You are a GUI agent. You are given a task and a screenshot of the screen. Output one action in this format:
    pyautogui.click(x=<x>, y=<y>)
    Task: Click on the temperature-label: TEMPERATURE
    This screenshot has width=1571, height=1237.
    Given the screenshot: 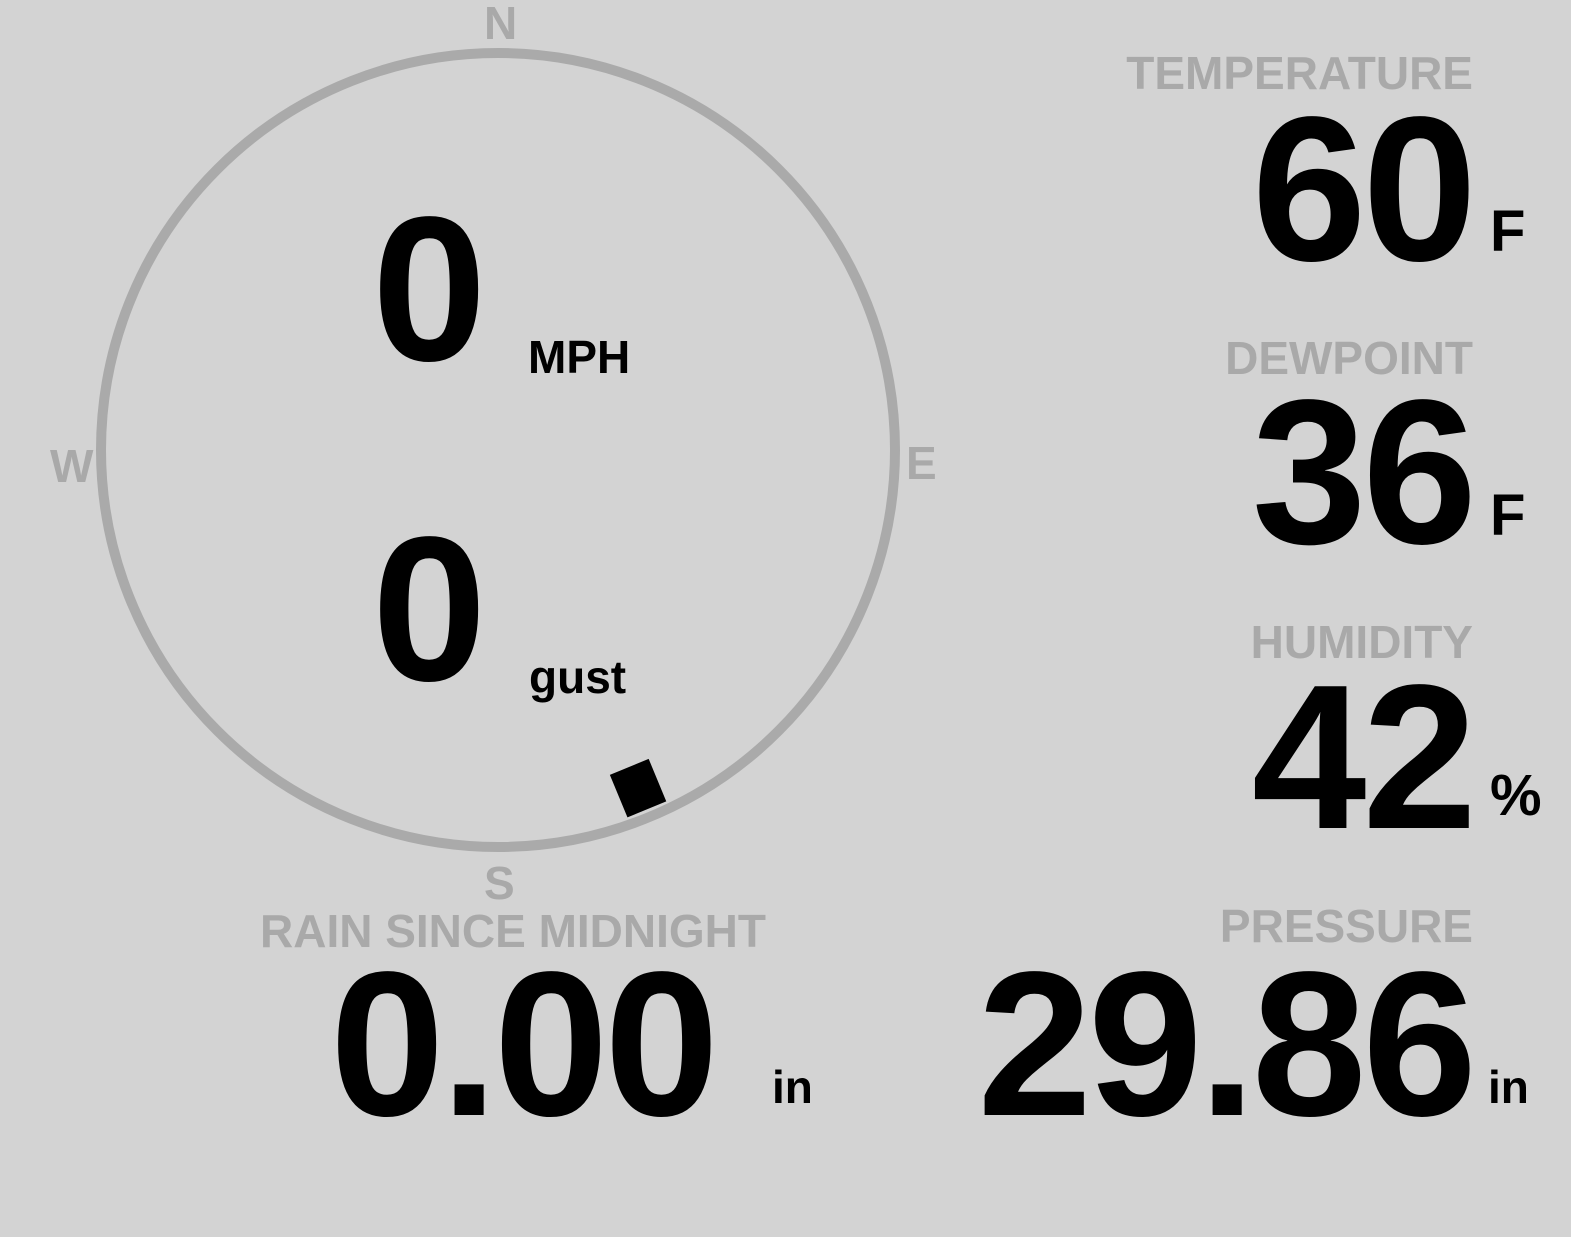 What is the action you would take?
    pyautogui.click(x=1299, y=73)
    